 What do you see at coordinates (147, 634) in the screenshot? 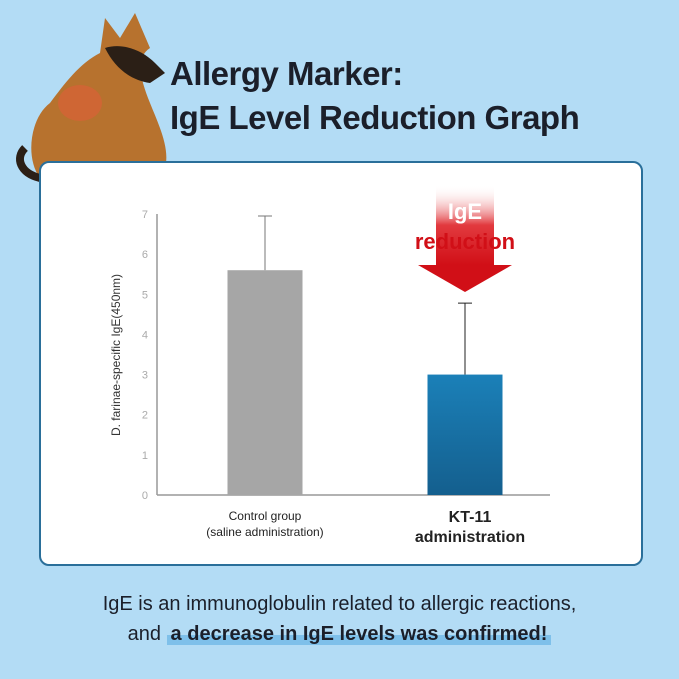
I see `footer-plain: and` at bounding box center [147, 634].